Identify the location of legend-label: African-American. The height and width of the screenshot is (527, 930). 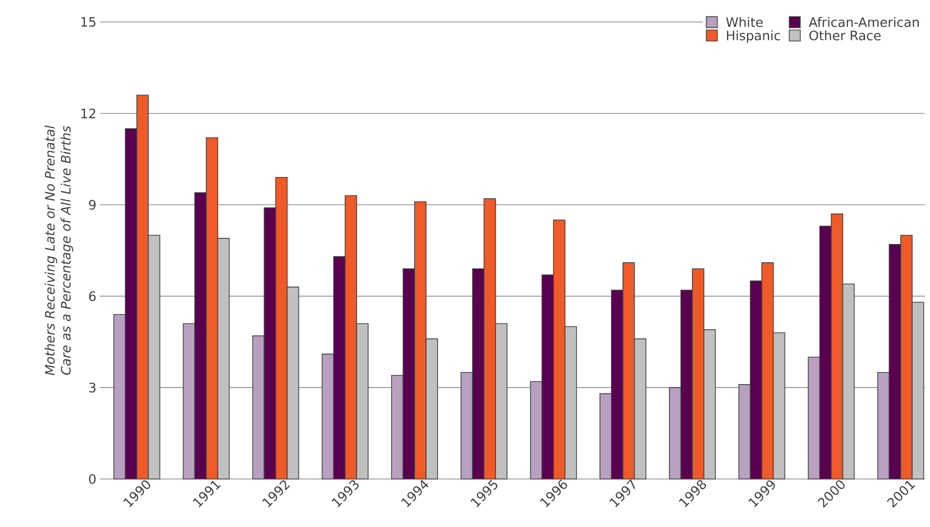
(863, 22).